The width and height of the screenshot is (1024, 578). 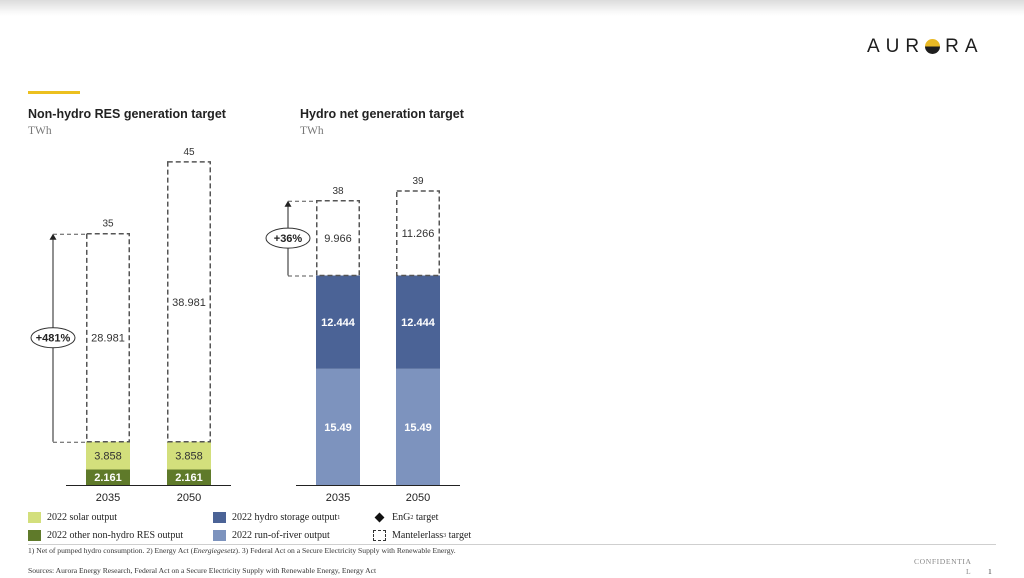 I want to click on diamond-icon, so click(x=379, y=517).